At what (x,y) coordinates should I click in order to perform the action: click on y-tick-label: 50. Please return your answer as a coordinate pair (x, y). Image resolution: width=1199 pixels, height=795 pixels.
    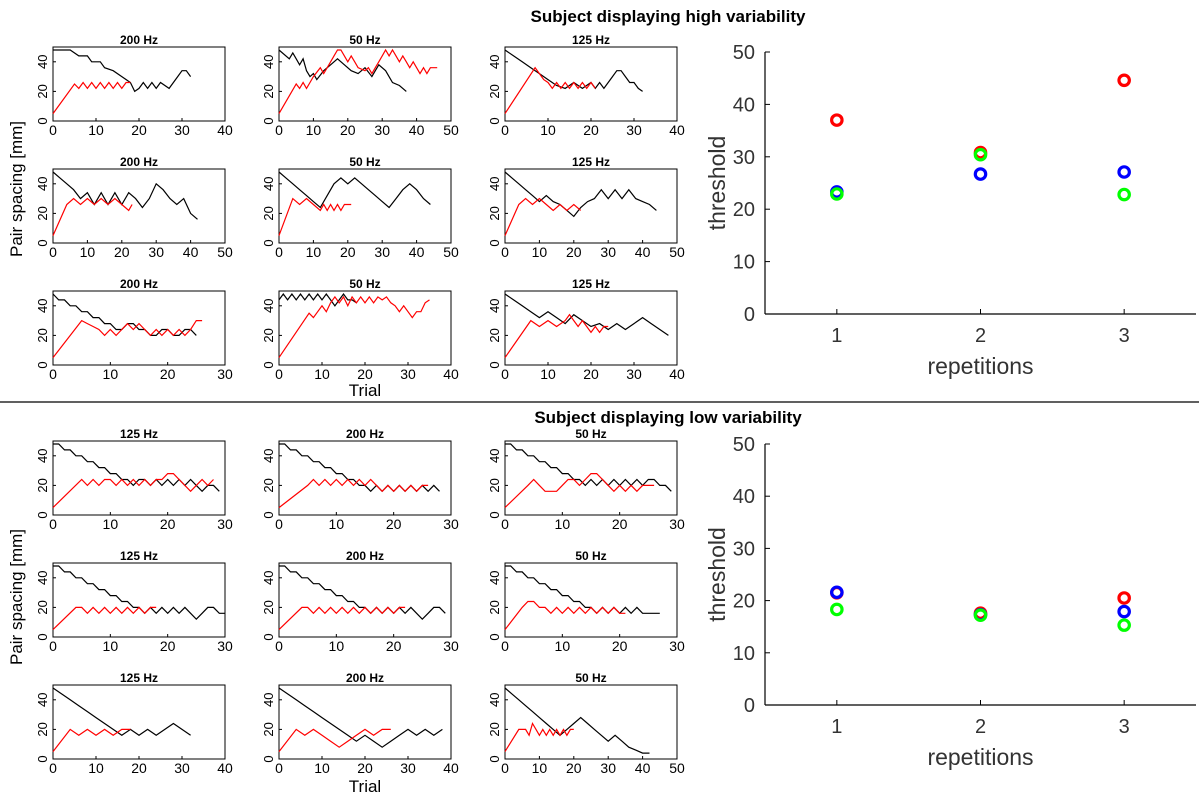
    Looking at the image, I should click on (744, 53).